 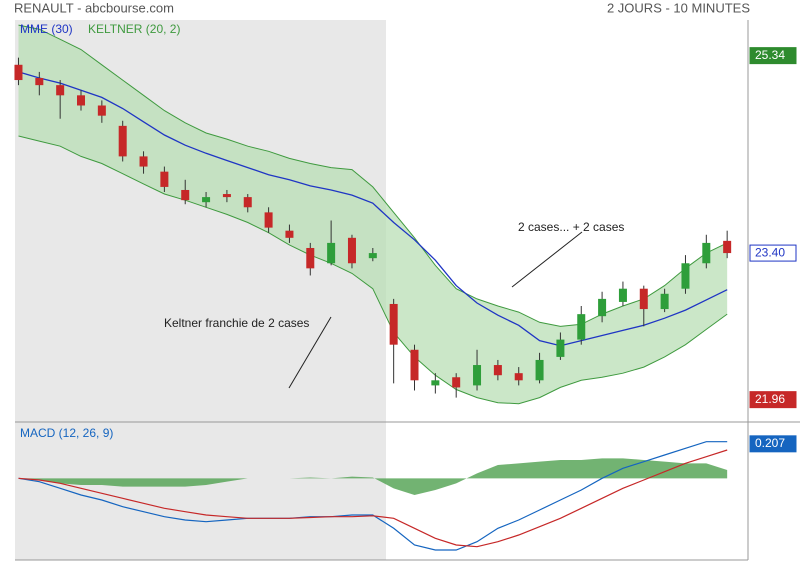 What do you see at coordinates (373, 476) in the screenshot?
I see `macd-histogram` at bounding box center [373, 476].